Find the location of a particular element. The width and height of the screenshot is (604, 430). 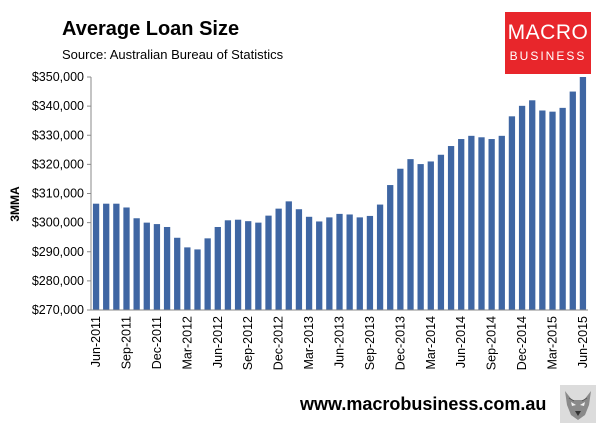

x-tick-label: Dec-2014 is located at coordinates (522, 343).